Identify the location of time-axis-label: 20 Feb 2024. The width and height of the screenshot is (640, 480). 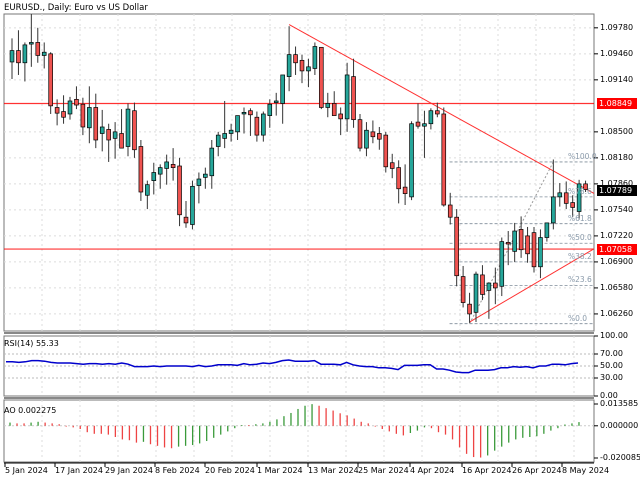
(230, 470).